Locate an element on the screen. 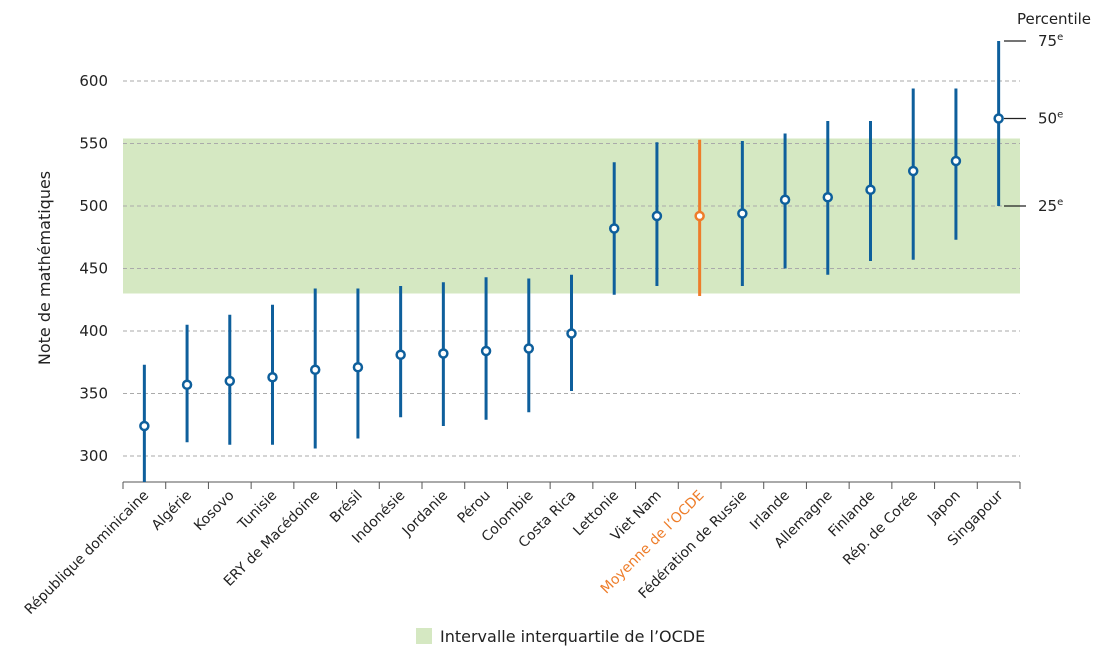  percentile-legend-title: Percentile is located at coordinates (1054, 19).